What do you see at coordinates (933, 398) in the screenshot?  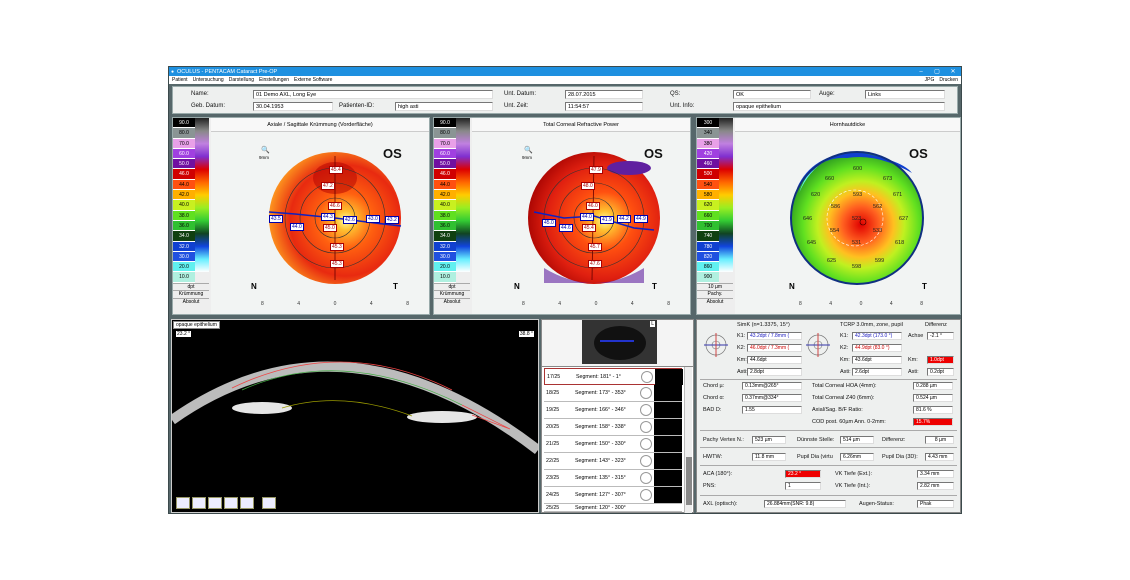 I see `z40-field: 0.524 µm` at bounding box center [933, 398].